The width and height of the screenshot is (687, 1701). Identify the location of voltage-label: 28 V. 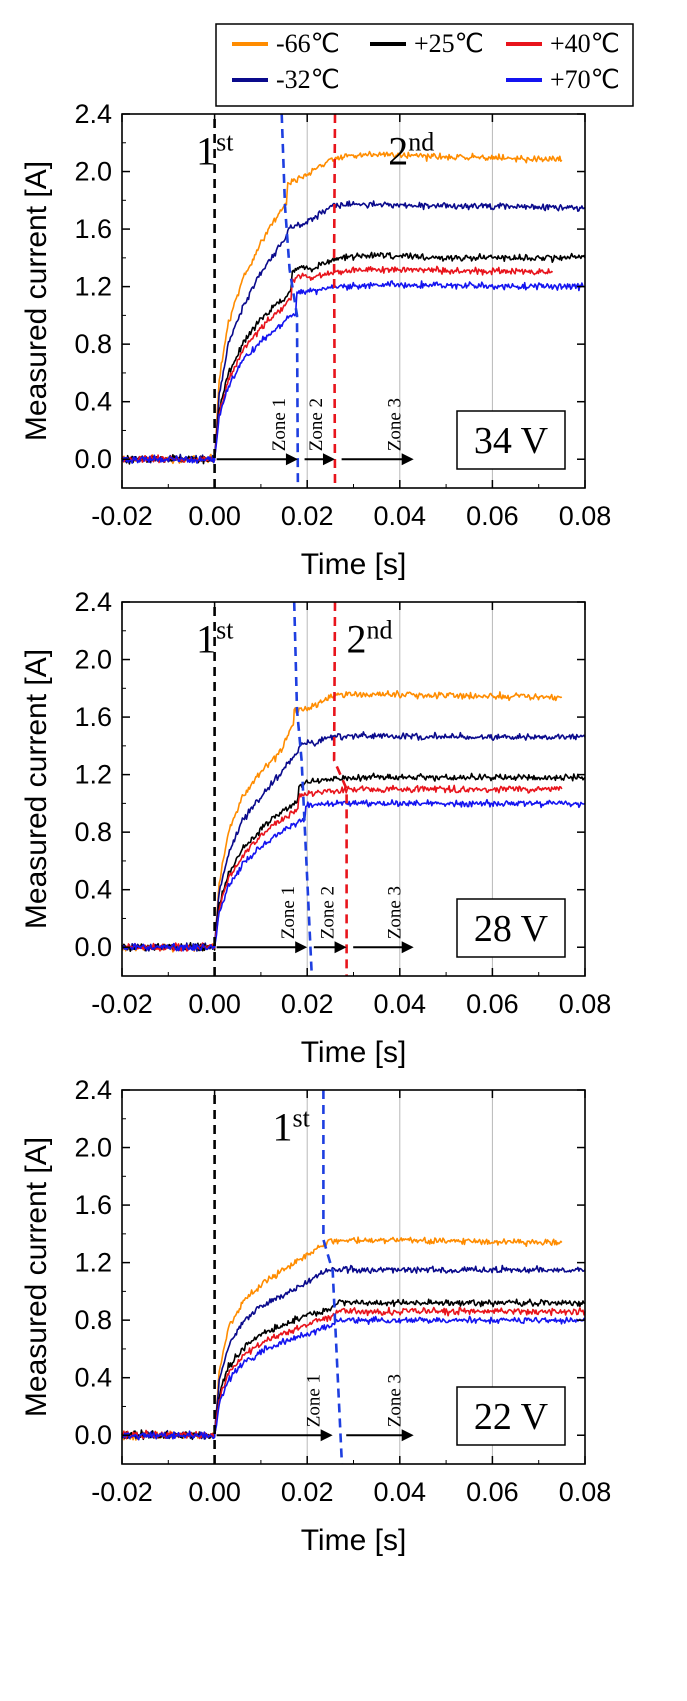
(511, 929).